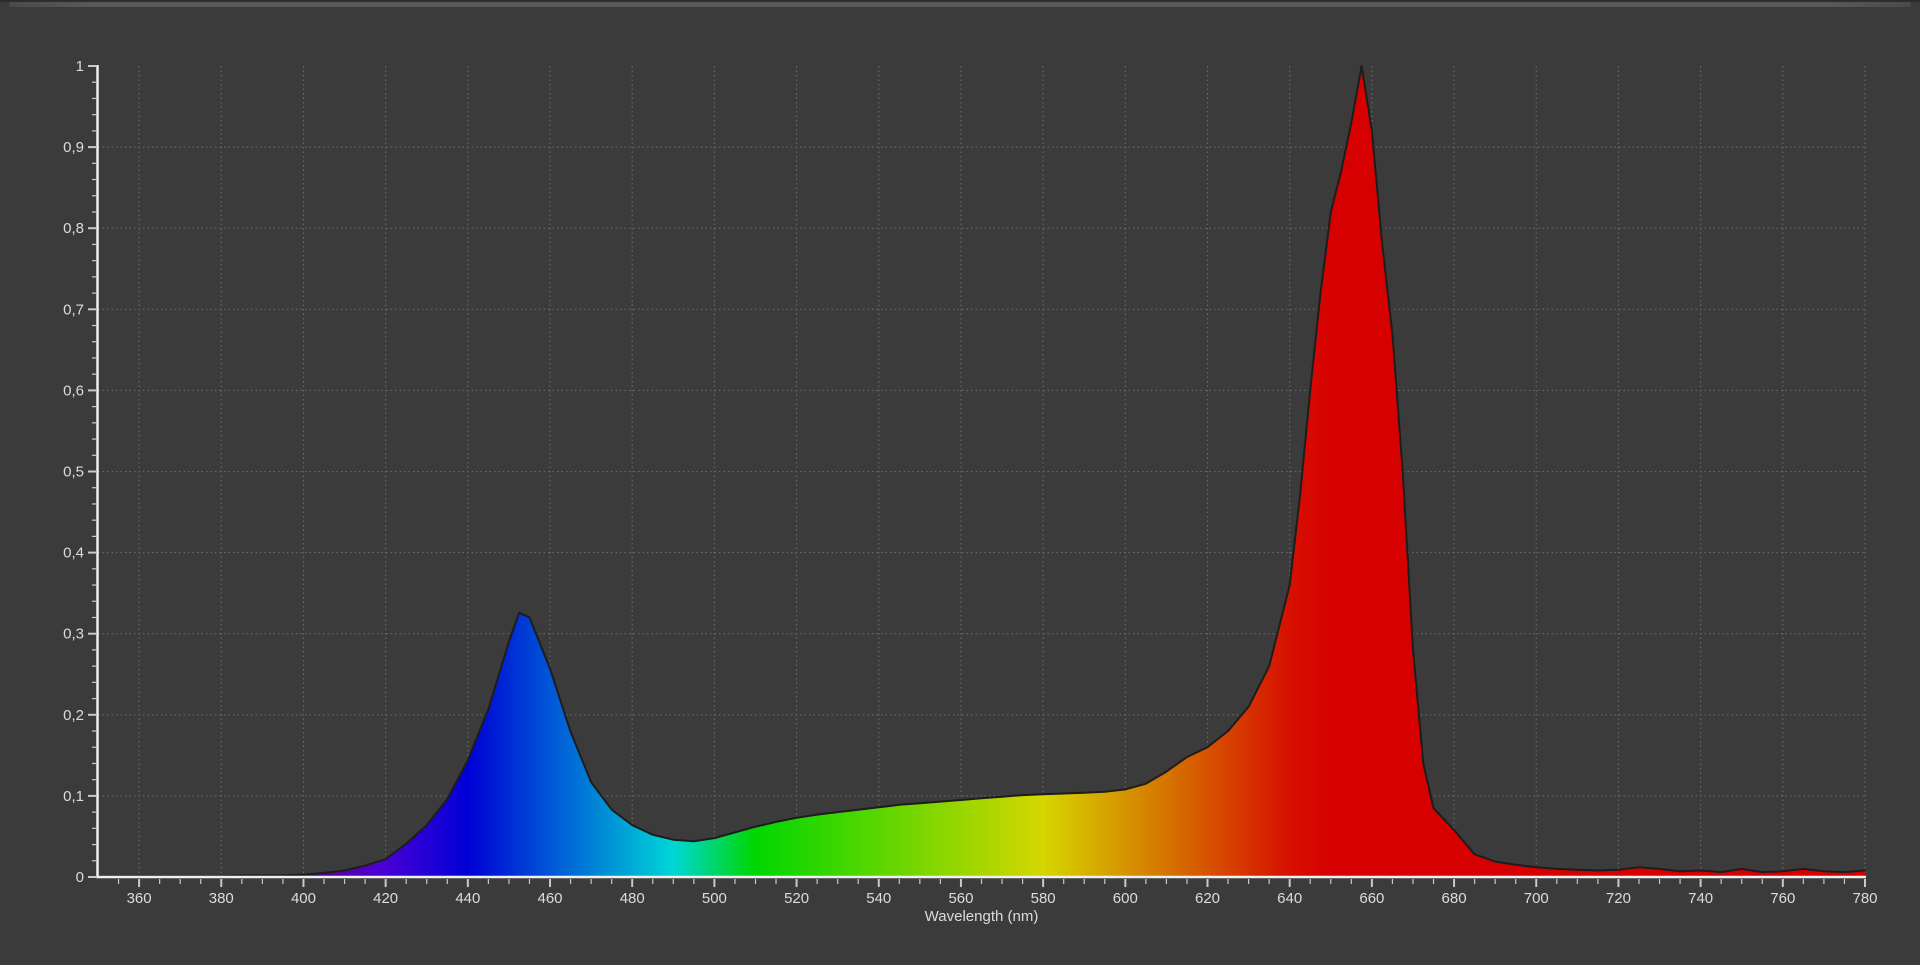 The height and width of the screenshot is (965, 1920). Describe the element at coordinates (1864, 898) in the screenshot. I see `x-tick-label: 780` at that location.